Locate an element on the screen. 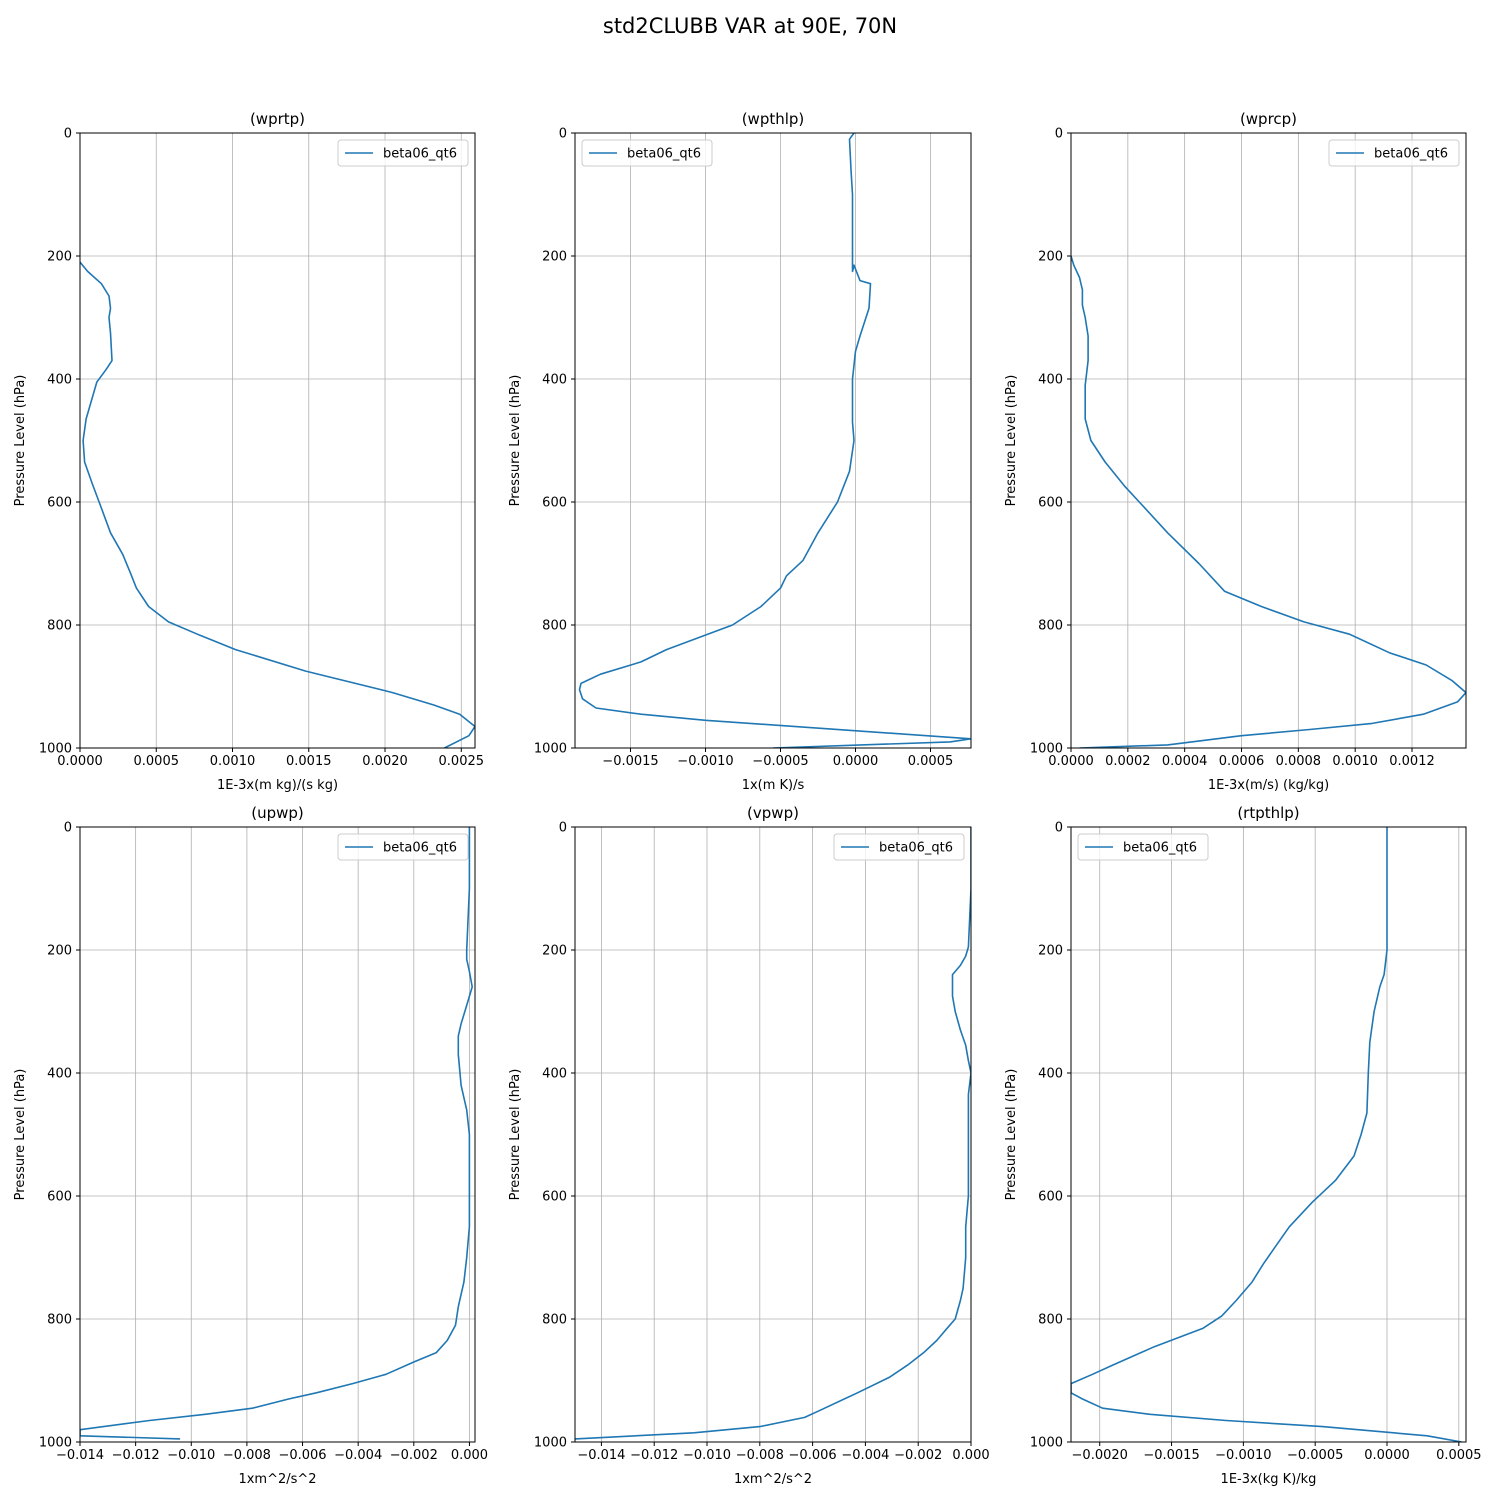  subplot-title: (vpwp) is located at coordinates (773, 813).